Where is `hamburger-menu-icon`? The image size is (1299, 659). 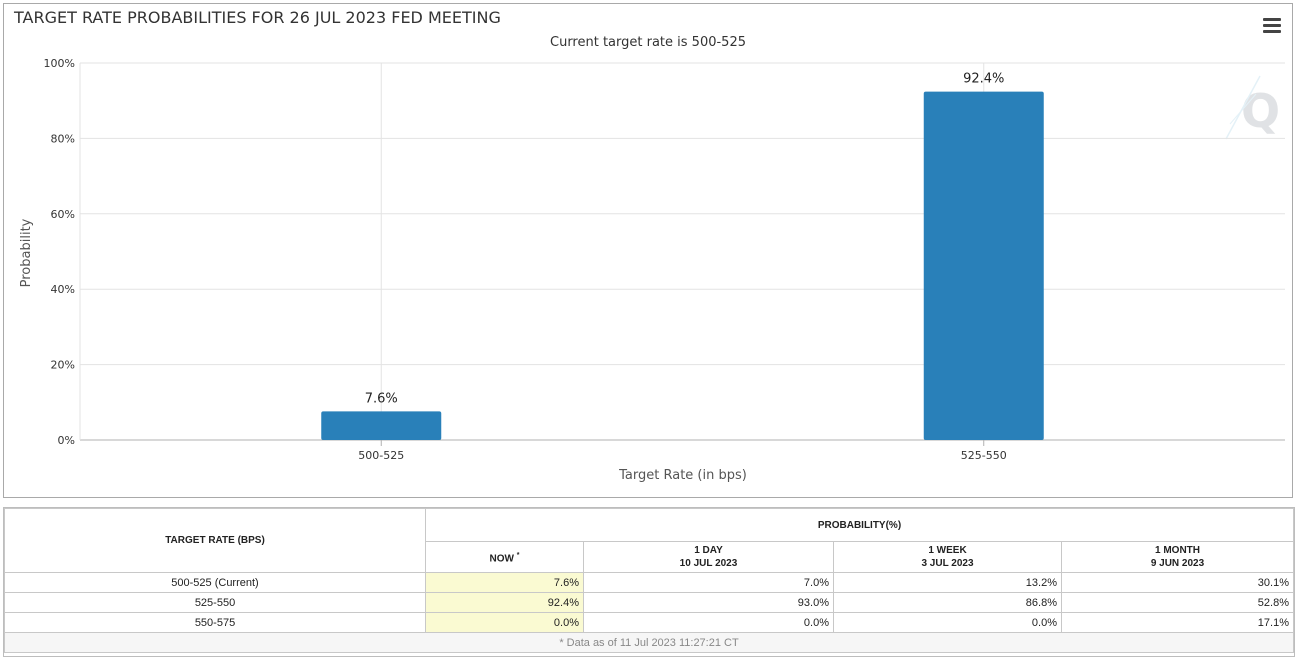 hamburger-menu-icon is located at coordinates (1272, 26).